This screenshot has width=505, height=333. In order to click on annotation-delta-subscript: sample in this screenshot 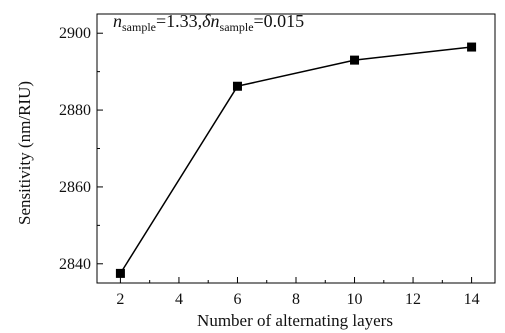, I will do `click(237, 27)`.